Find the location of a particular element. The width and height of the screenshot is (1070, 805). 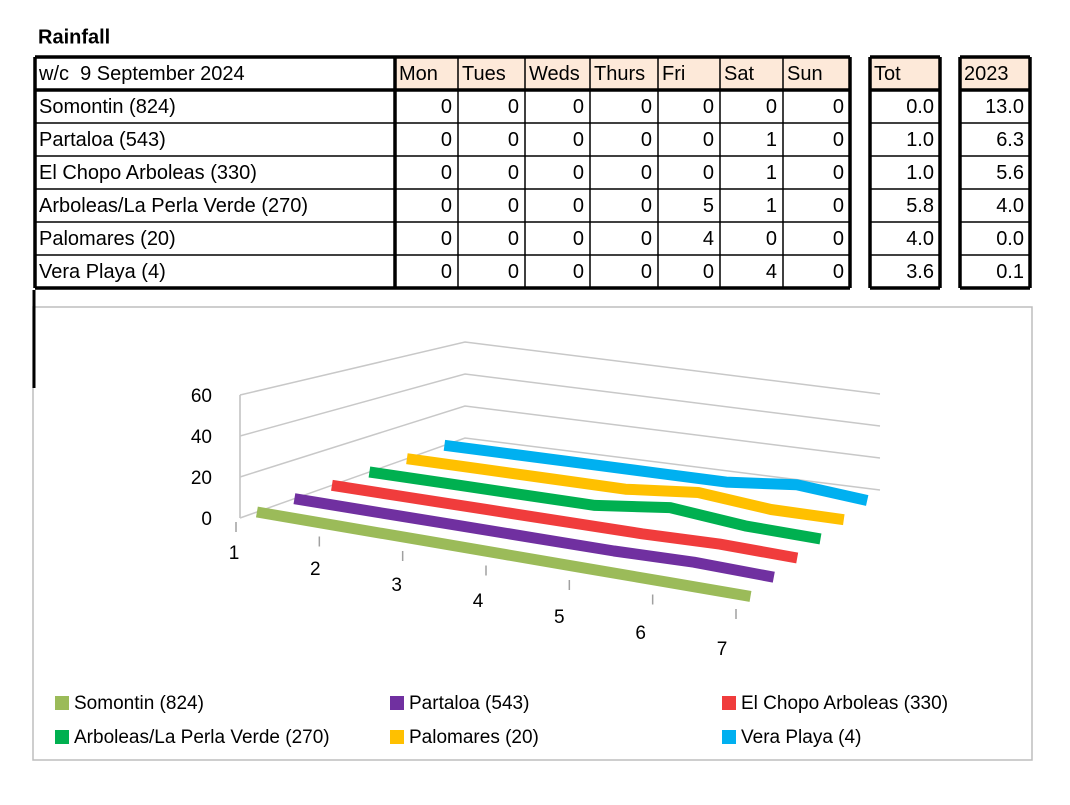

x-tick-label: 5 is located at coordinates (559, 617).